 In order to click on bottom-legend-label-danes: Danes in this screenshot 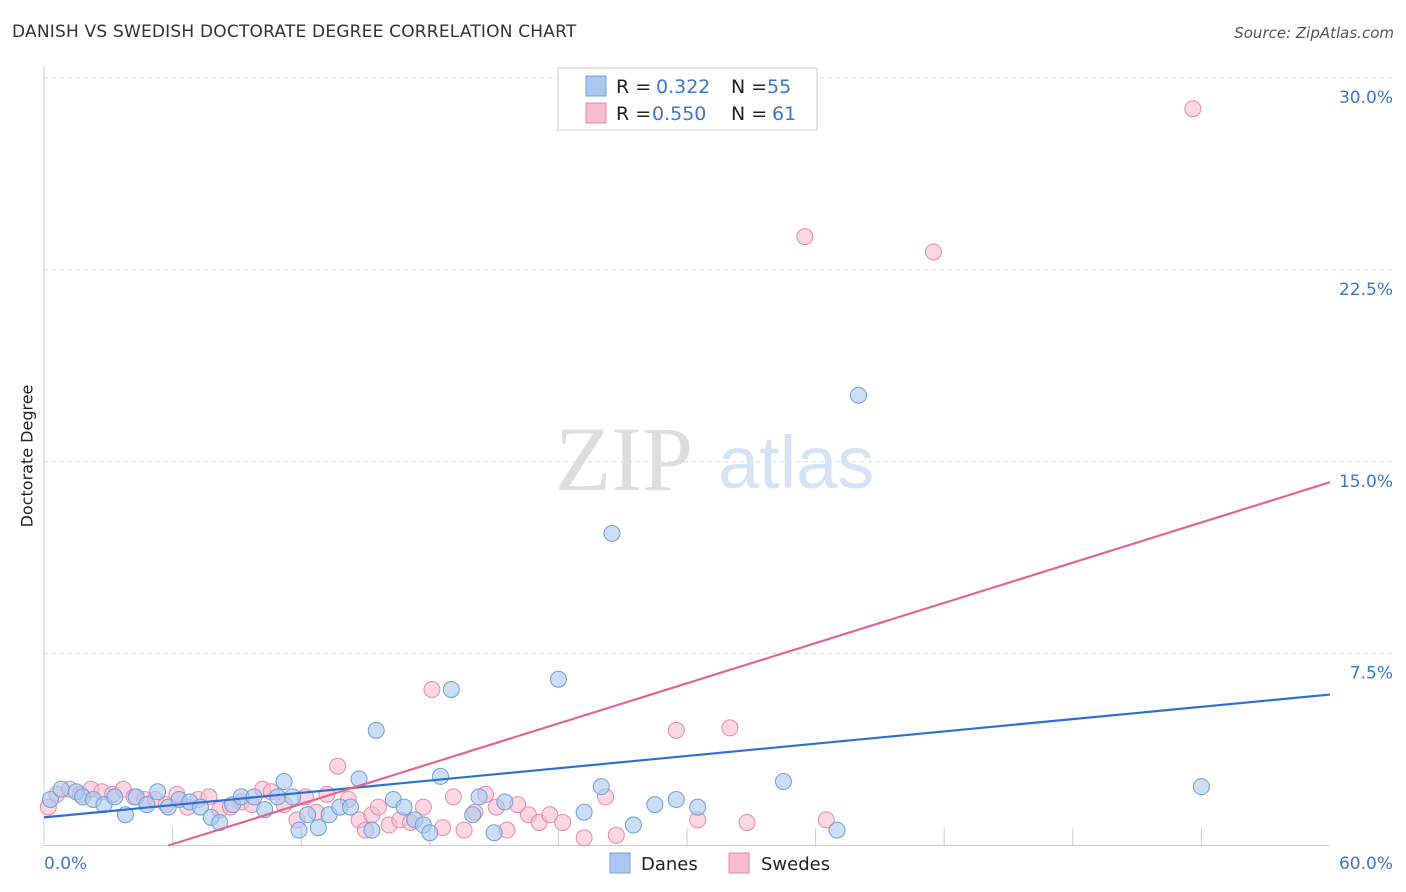, I will do `click(669, 864)`.